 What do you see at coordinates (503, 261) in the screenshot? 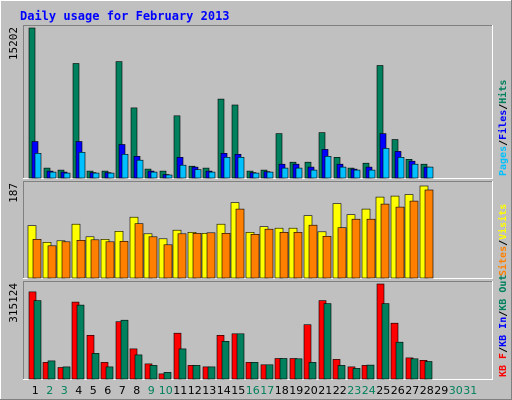
I see `legend-entry-sites: Sites` at bounding box center [503, 261].